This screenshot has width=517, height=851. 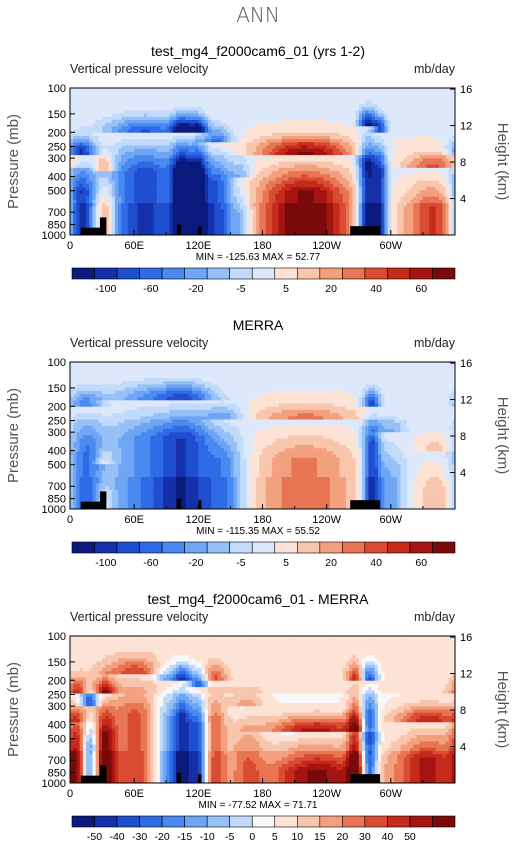 What do you see at coordinates (198, 246) in the screenshot?
I see `x-tick-label: 120E` at bounding box center [198, 246].